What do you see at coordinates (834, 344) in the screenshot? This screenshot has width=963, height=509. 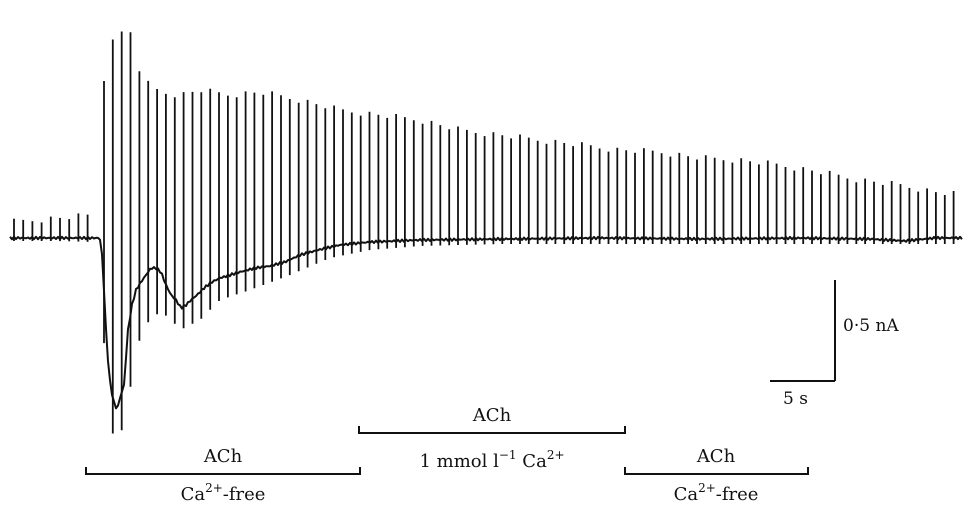 I see `scale-bar: 0·5 nA 5 s` at bounding box center [834, 344].